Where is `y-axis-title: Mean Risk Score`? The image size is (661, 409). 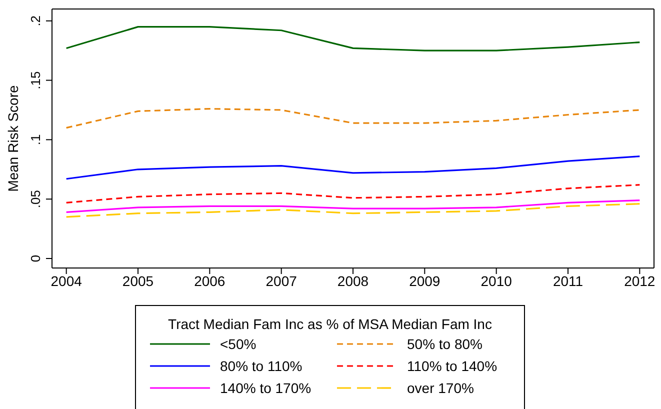 y-axis-title: Mean Risk Score is located at coordinates (12, 138).